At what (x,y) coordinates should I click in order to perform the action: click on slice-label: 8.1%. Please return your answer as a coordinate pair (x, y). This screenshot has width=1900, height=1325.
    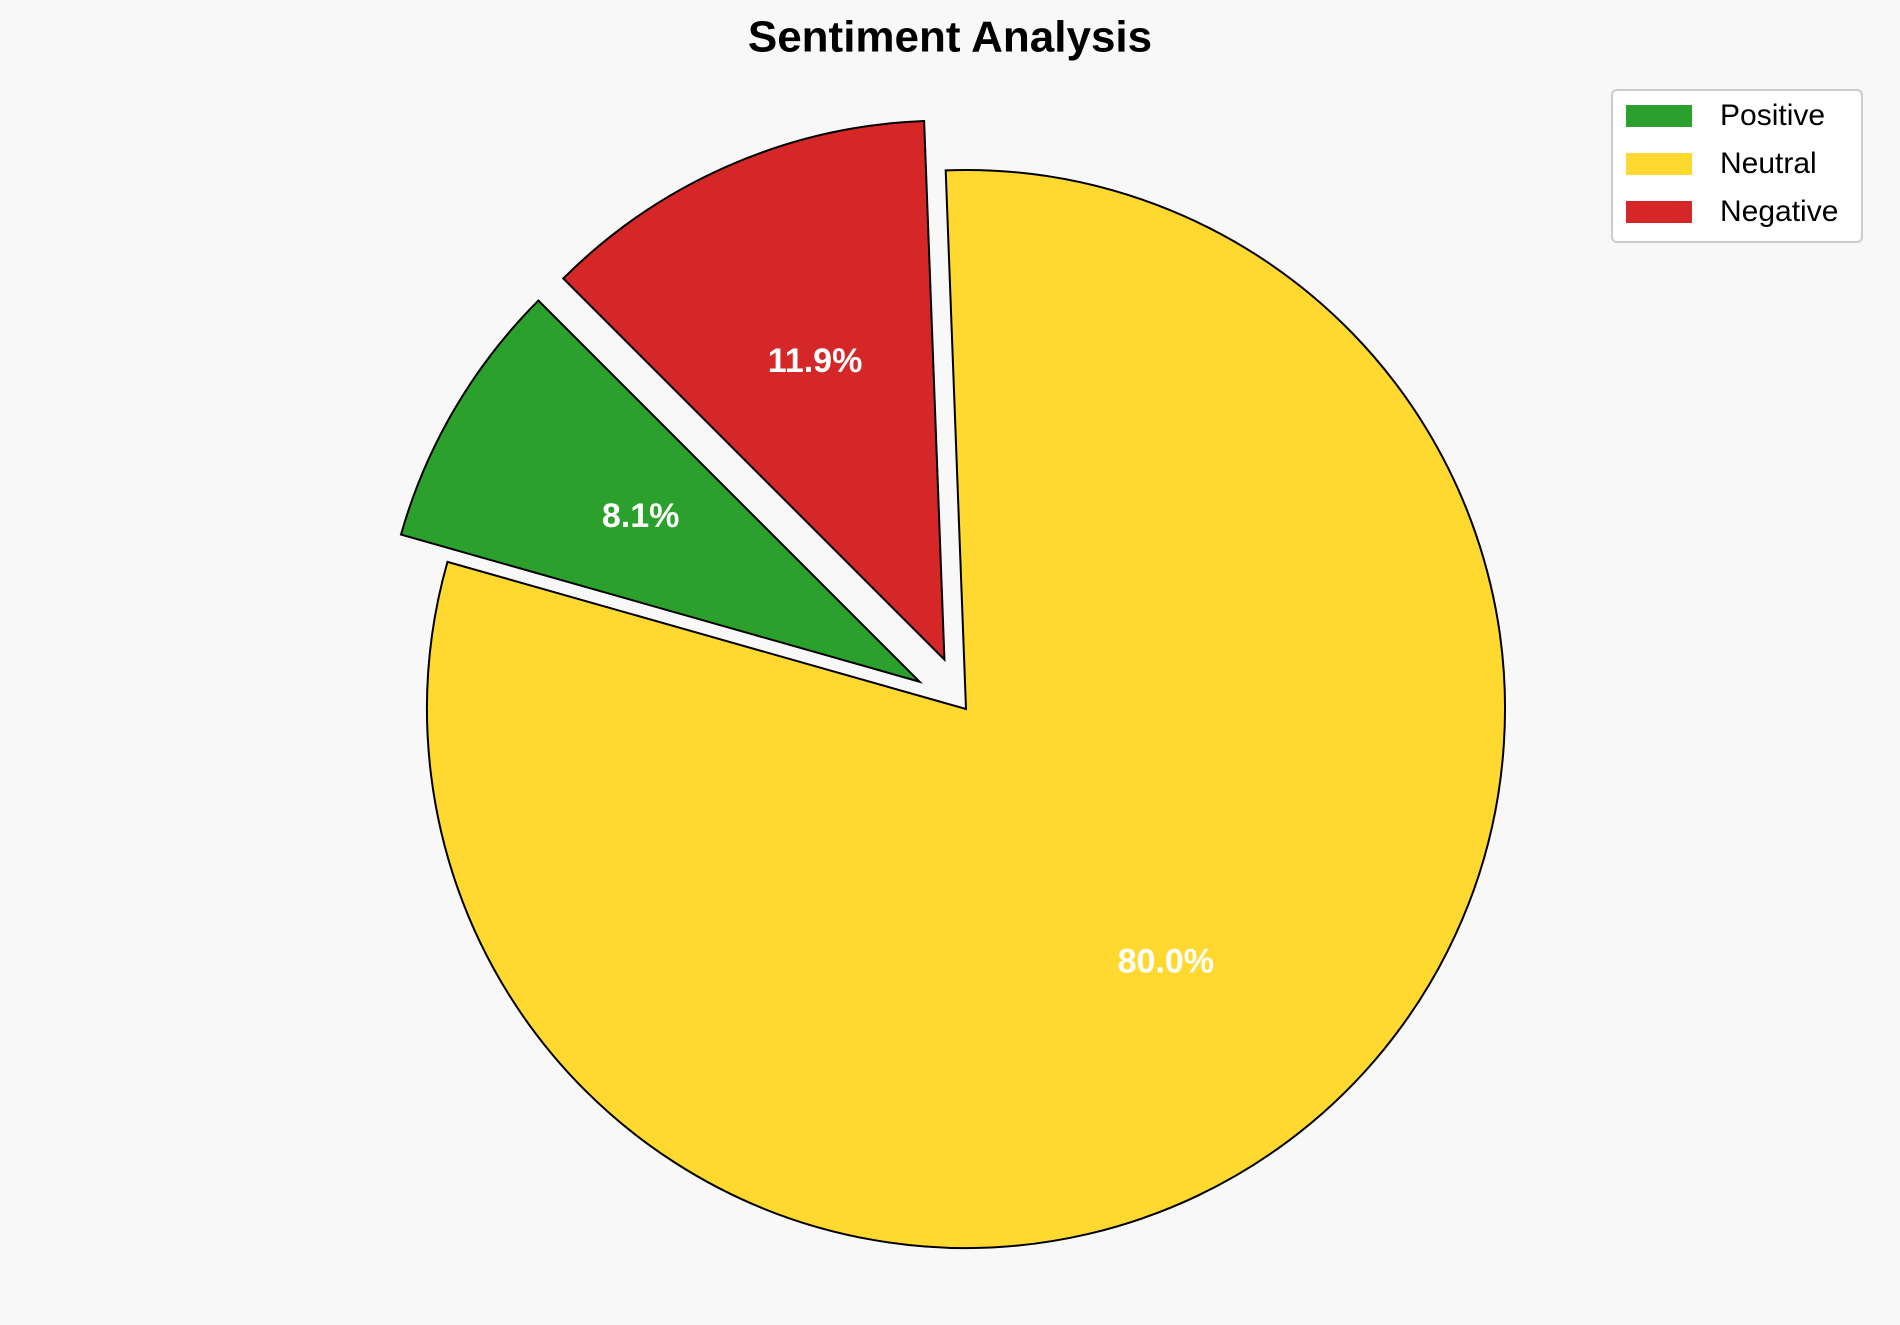
    Looking at the image, I should click on (641, 516).